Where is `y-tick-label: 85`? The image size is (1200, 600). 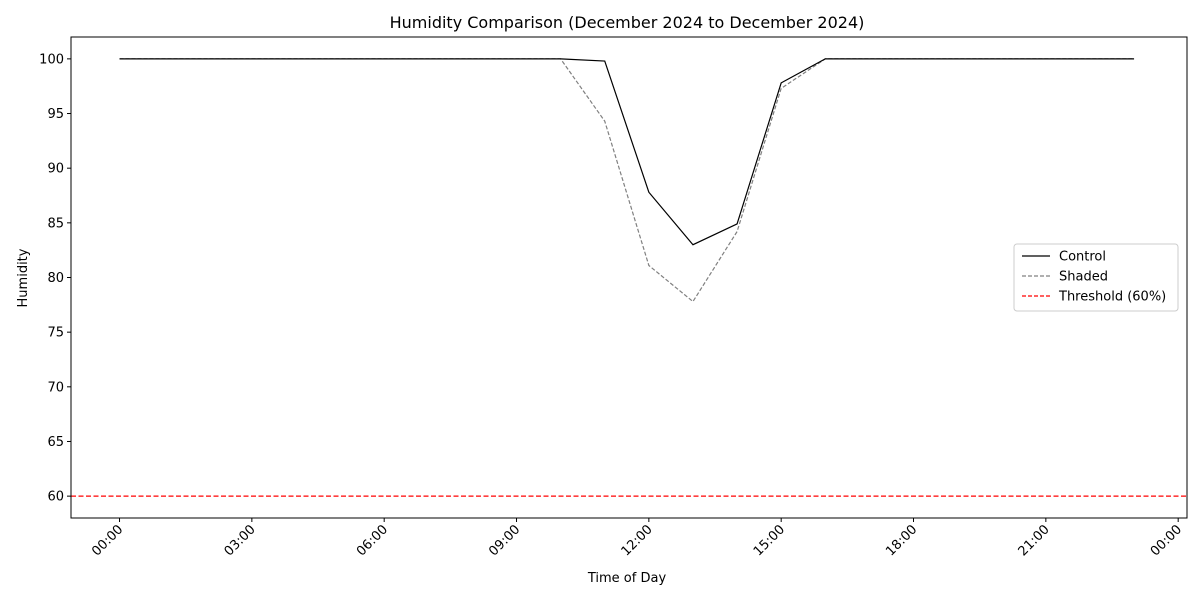
y-tick-label: 85 is located at coordinates (55, 223).